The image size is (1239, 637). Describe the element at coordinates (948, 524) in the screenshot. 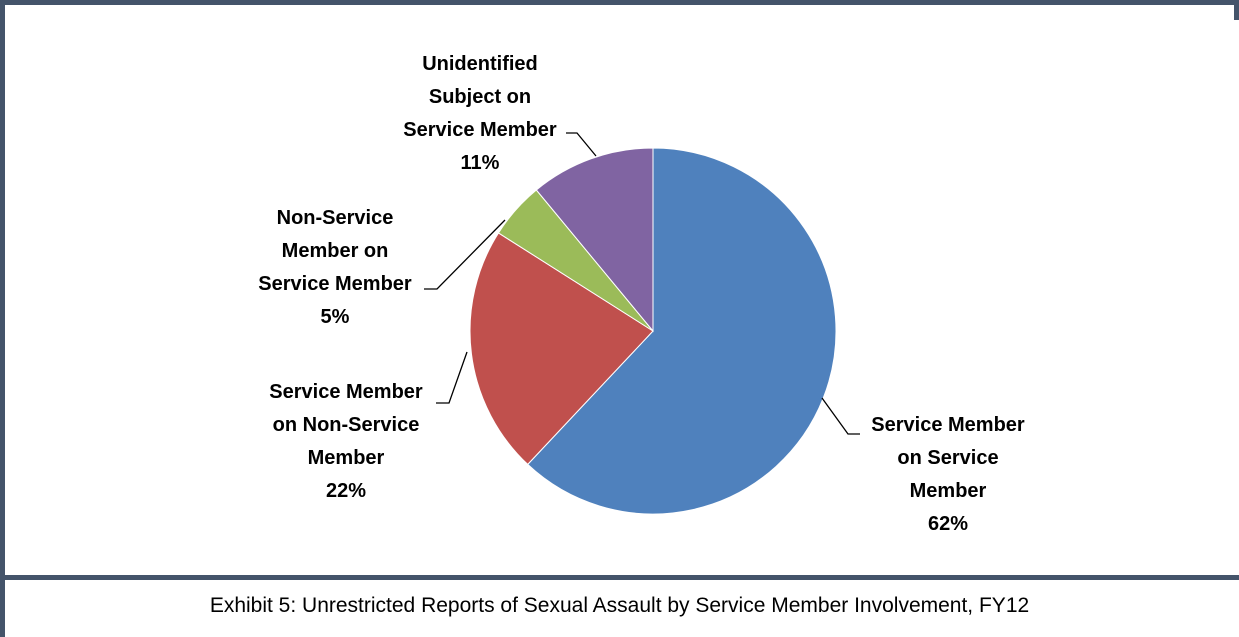

I see `slice-percent-label-1: 62%` at that location.